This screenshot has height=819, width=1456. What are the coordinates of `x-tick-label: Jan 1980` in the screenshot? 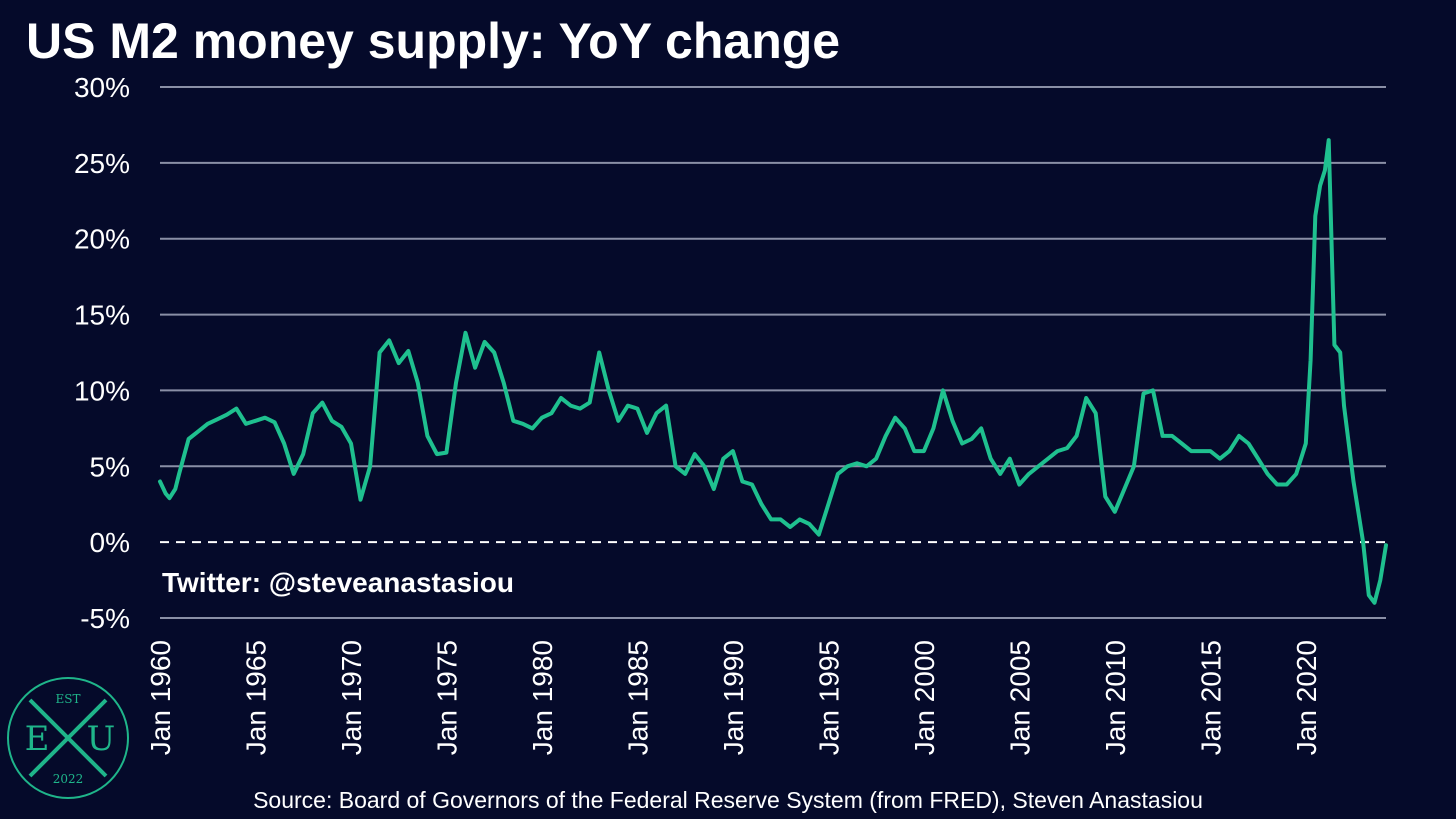 It's located at (542, 697).